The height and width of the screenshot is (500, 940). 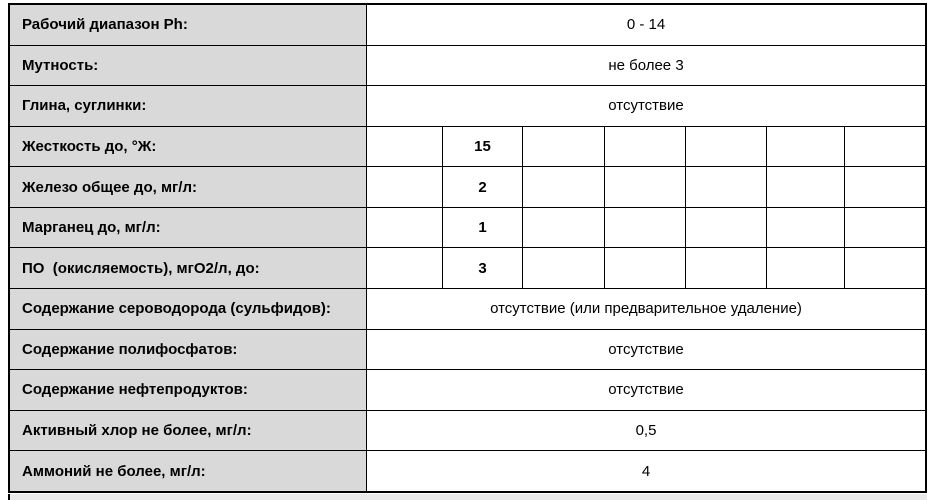 What do you see at coordinates (467, 497) in the screenshot?
I see `next-row-partial` at bounding box center [467, 497].